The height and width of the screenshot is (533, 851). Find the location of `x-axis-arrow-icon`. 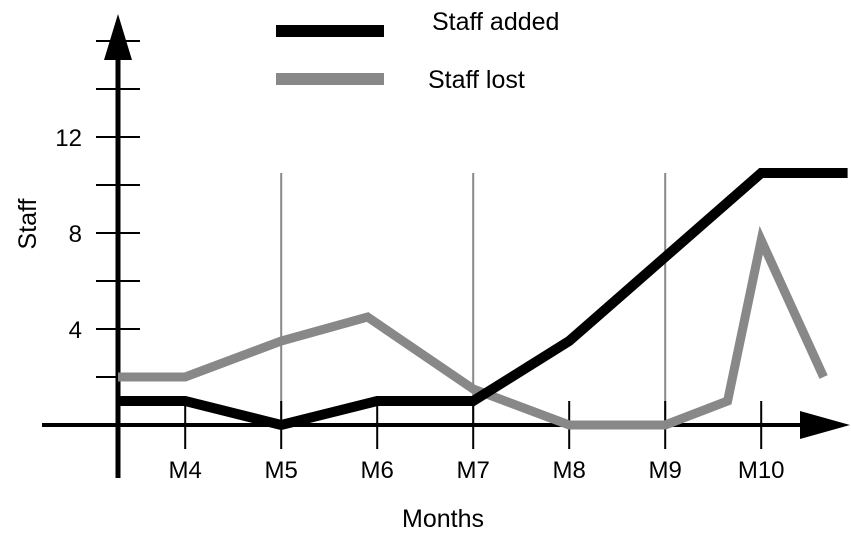

x-axis-arrow-icon is located at coordinates (825, 425).